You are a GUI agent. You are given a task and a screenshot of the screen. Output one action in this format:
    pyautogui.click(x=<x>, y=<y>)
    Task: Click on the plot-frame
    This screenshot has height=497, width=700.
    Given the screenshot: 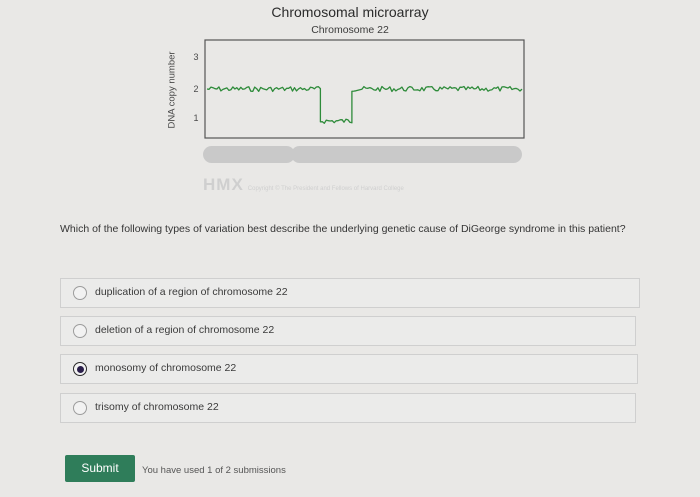 What is the action you would take?
    pyautogui.click(x=364, y=89)
    